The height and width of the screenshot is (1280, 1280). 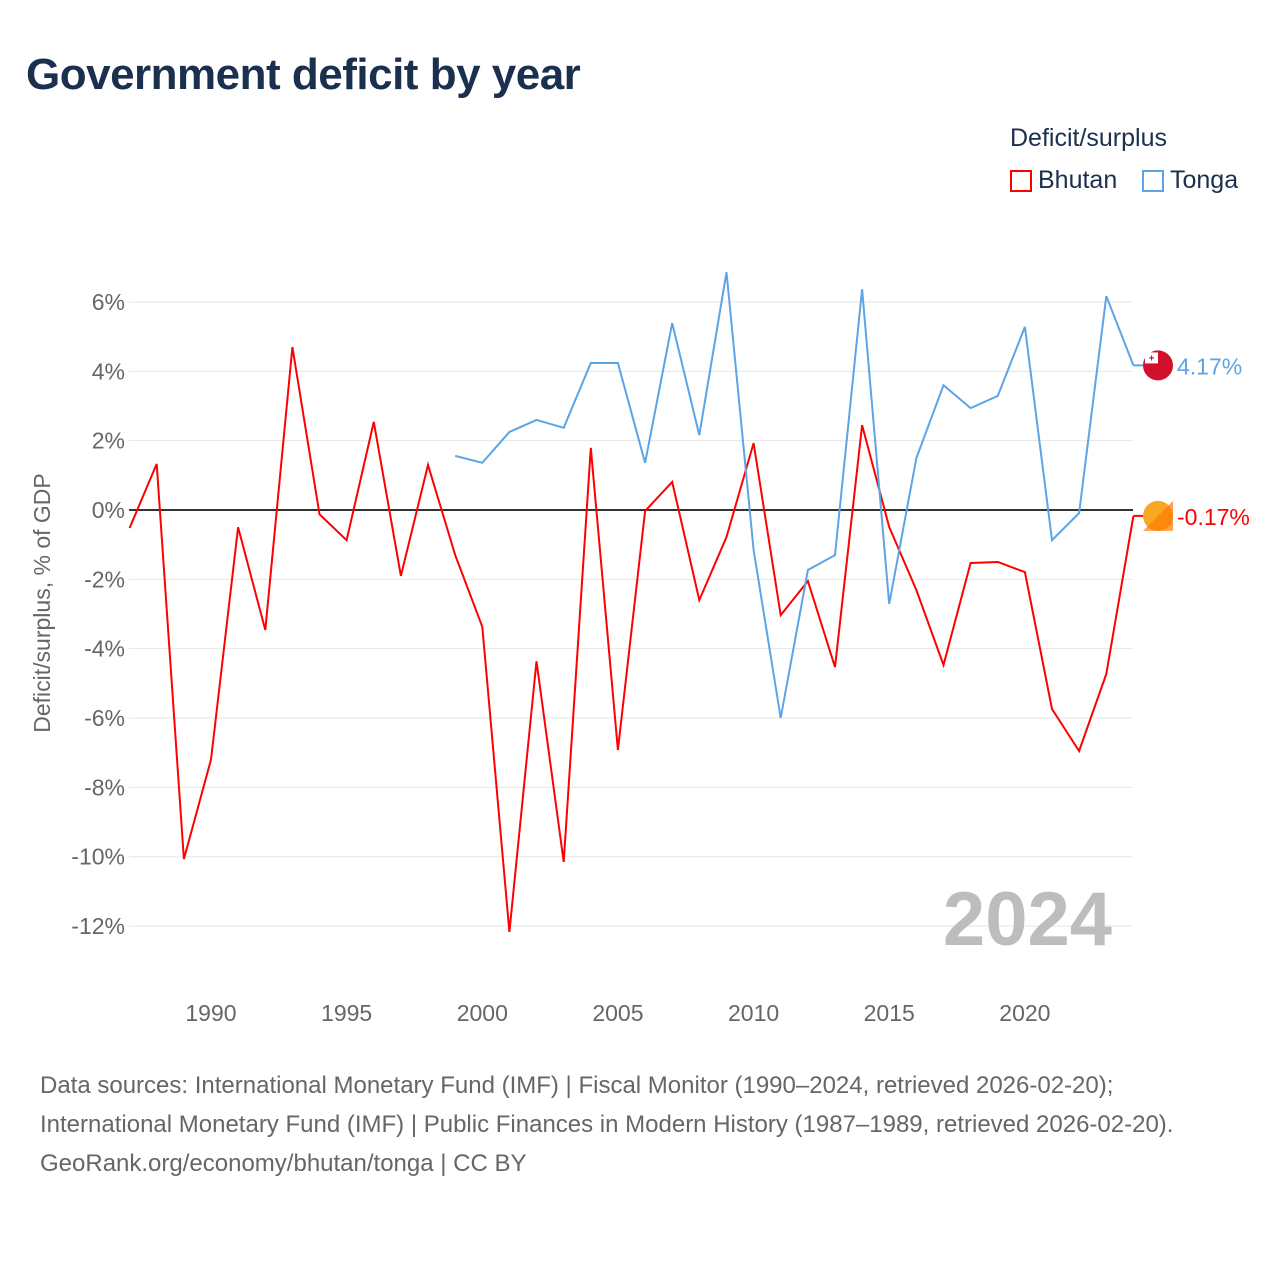 What do you see at coordinates (104, 787) in the screenshot?
I see `y-tick-label: -8%` at bounding box center [104, 787].